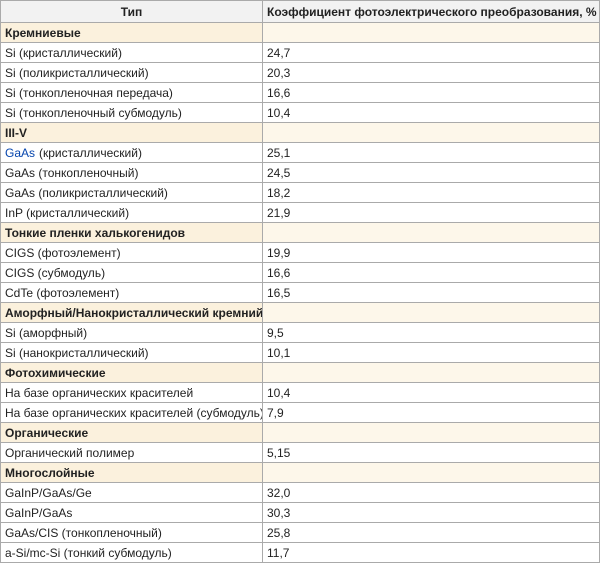  What do you see at coordinates (431, 332) in the screenshot?
I see `value-cell: 9,5` at bounding box center [431, 332].